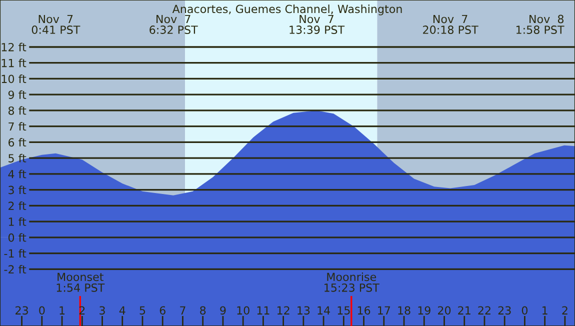 This screenshot has height=326, width=575. What do you see at coordinates (14, 63) in the screenshot?
I see `y-tick-label: 11 ft` at bounding box center [14, 63].